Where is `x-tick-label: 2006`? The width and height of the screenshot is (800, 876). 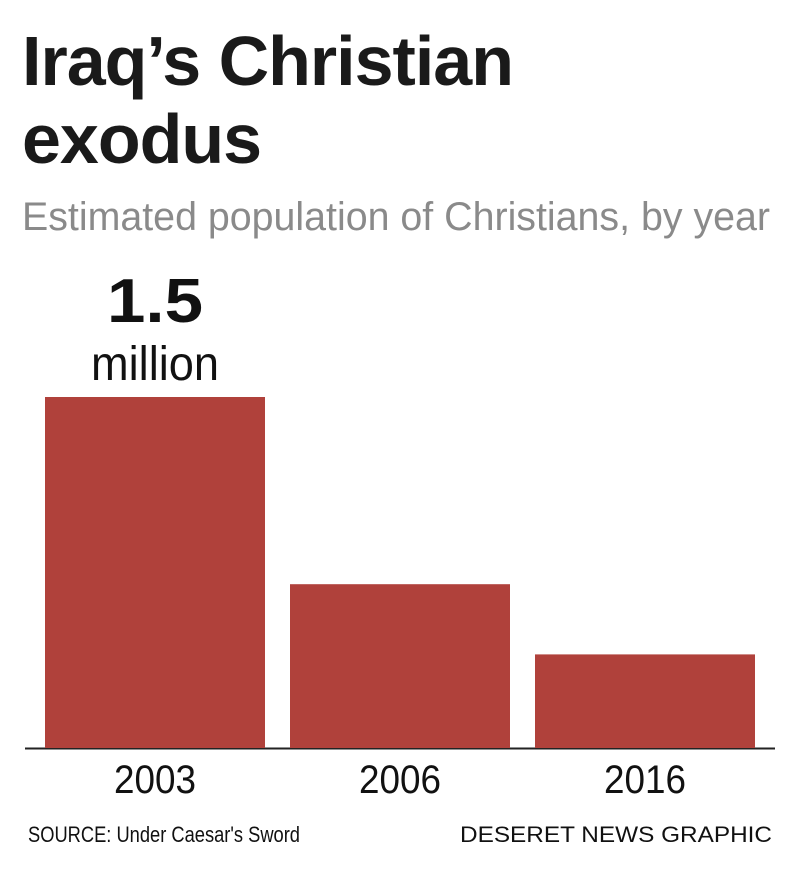
x-tick-label: 2006 is located at coordinates (400, 780).